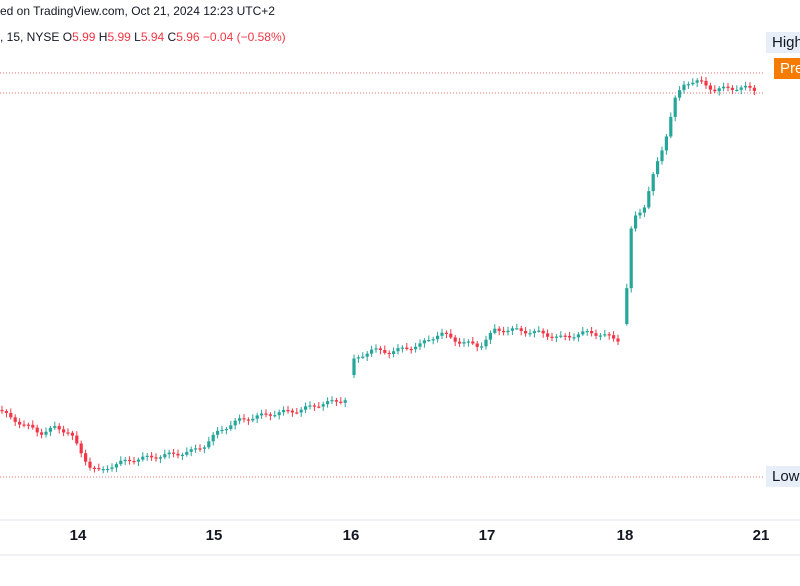 This screenshot has height=586, width=800. Describe the element at coordinates (787, 68) in the screenshot. I see `premarket-badge: Pre` at that location.